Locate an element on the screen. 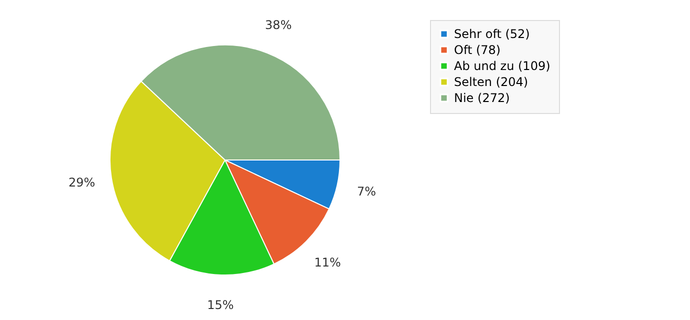 This screenshot has height=320, width=690. data-label: 38% is located at coordinates (278, 25).